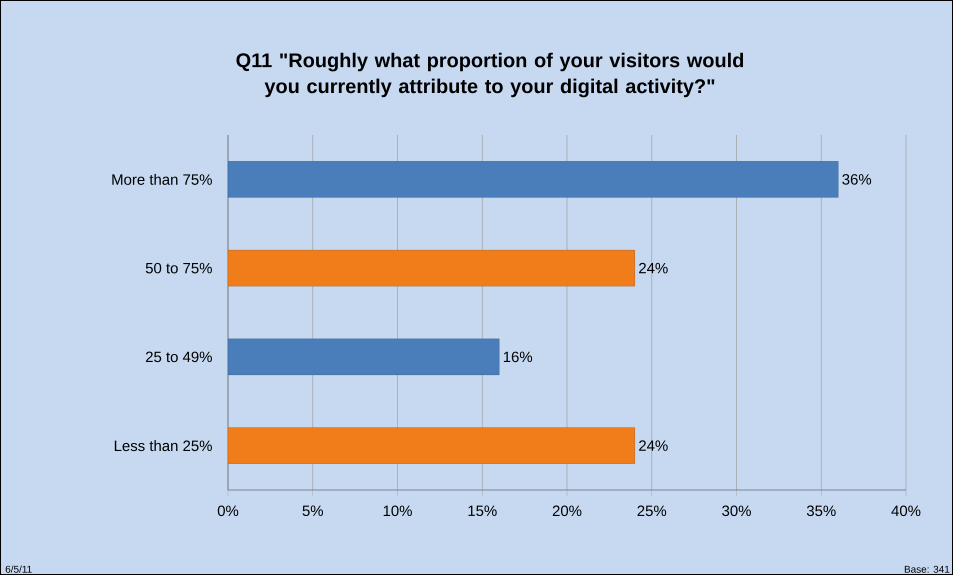  I want to click on text: Base: 341, so click(927, 569).